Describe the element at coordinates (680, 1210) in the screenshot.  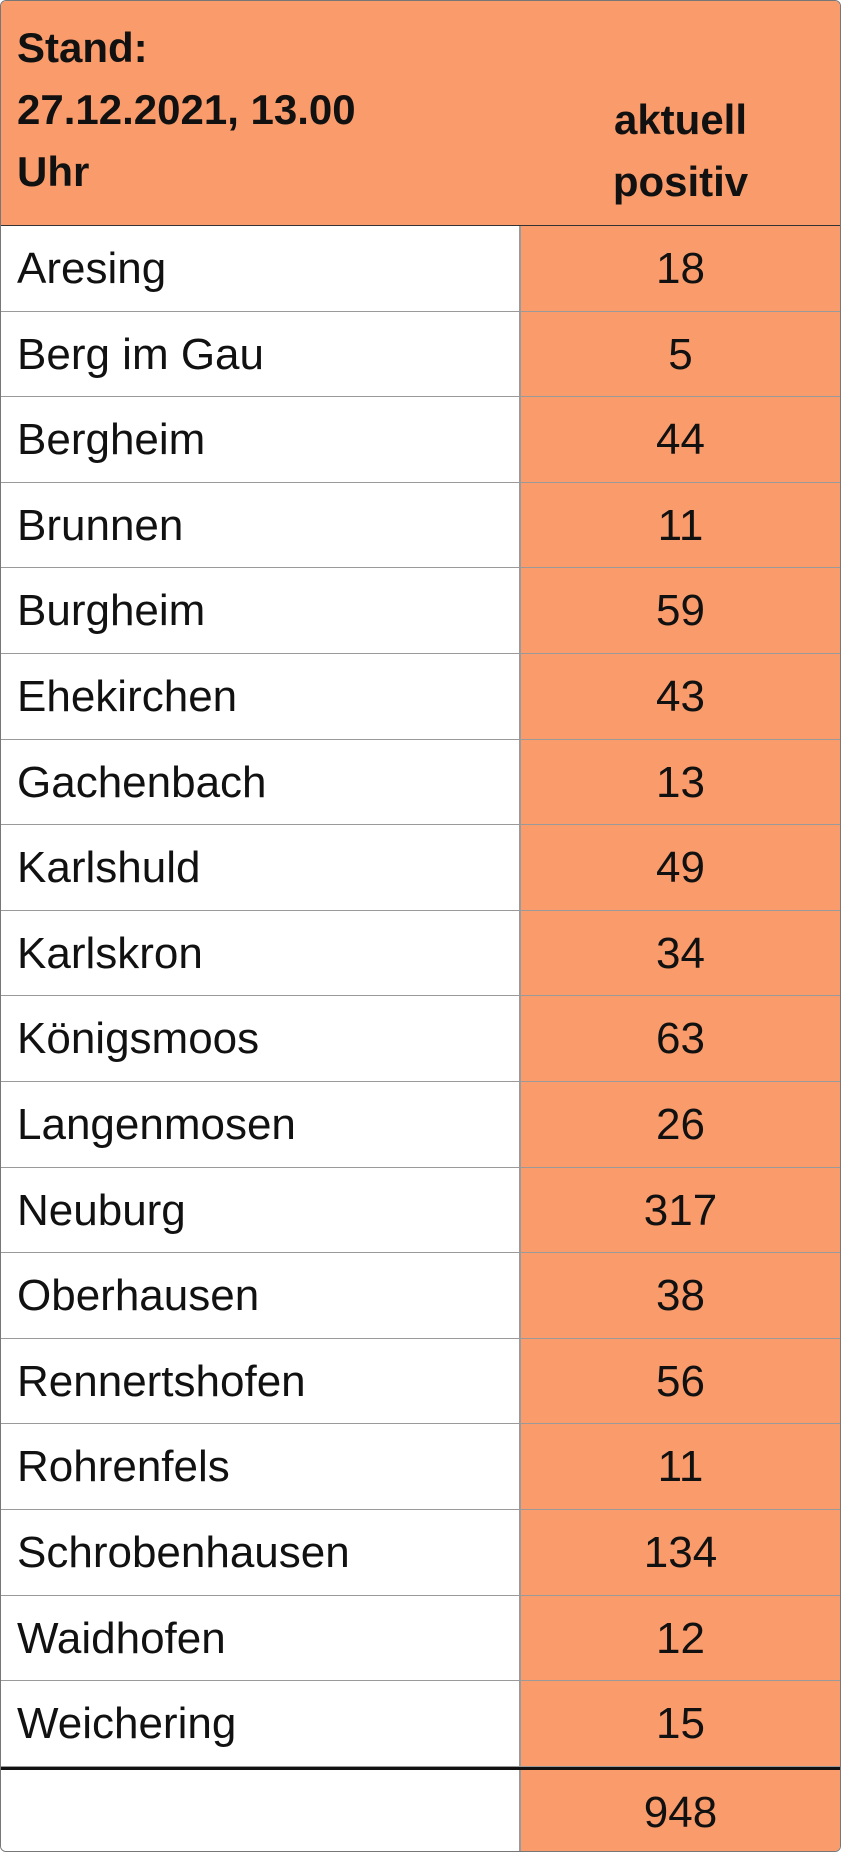
I see `positive-count: 317` at that location.